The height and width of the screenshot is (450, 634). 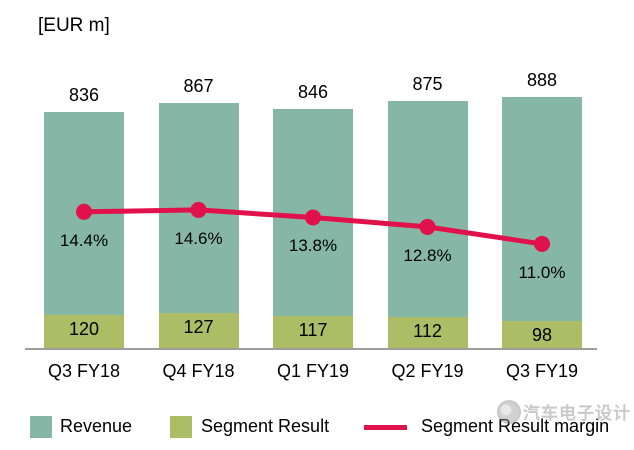 What do you see at coordinates (41, 427) in the screenshot?
I see `legend-swatch-revenue` at bounding box center [41, 427].